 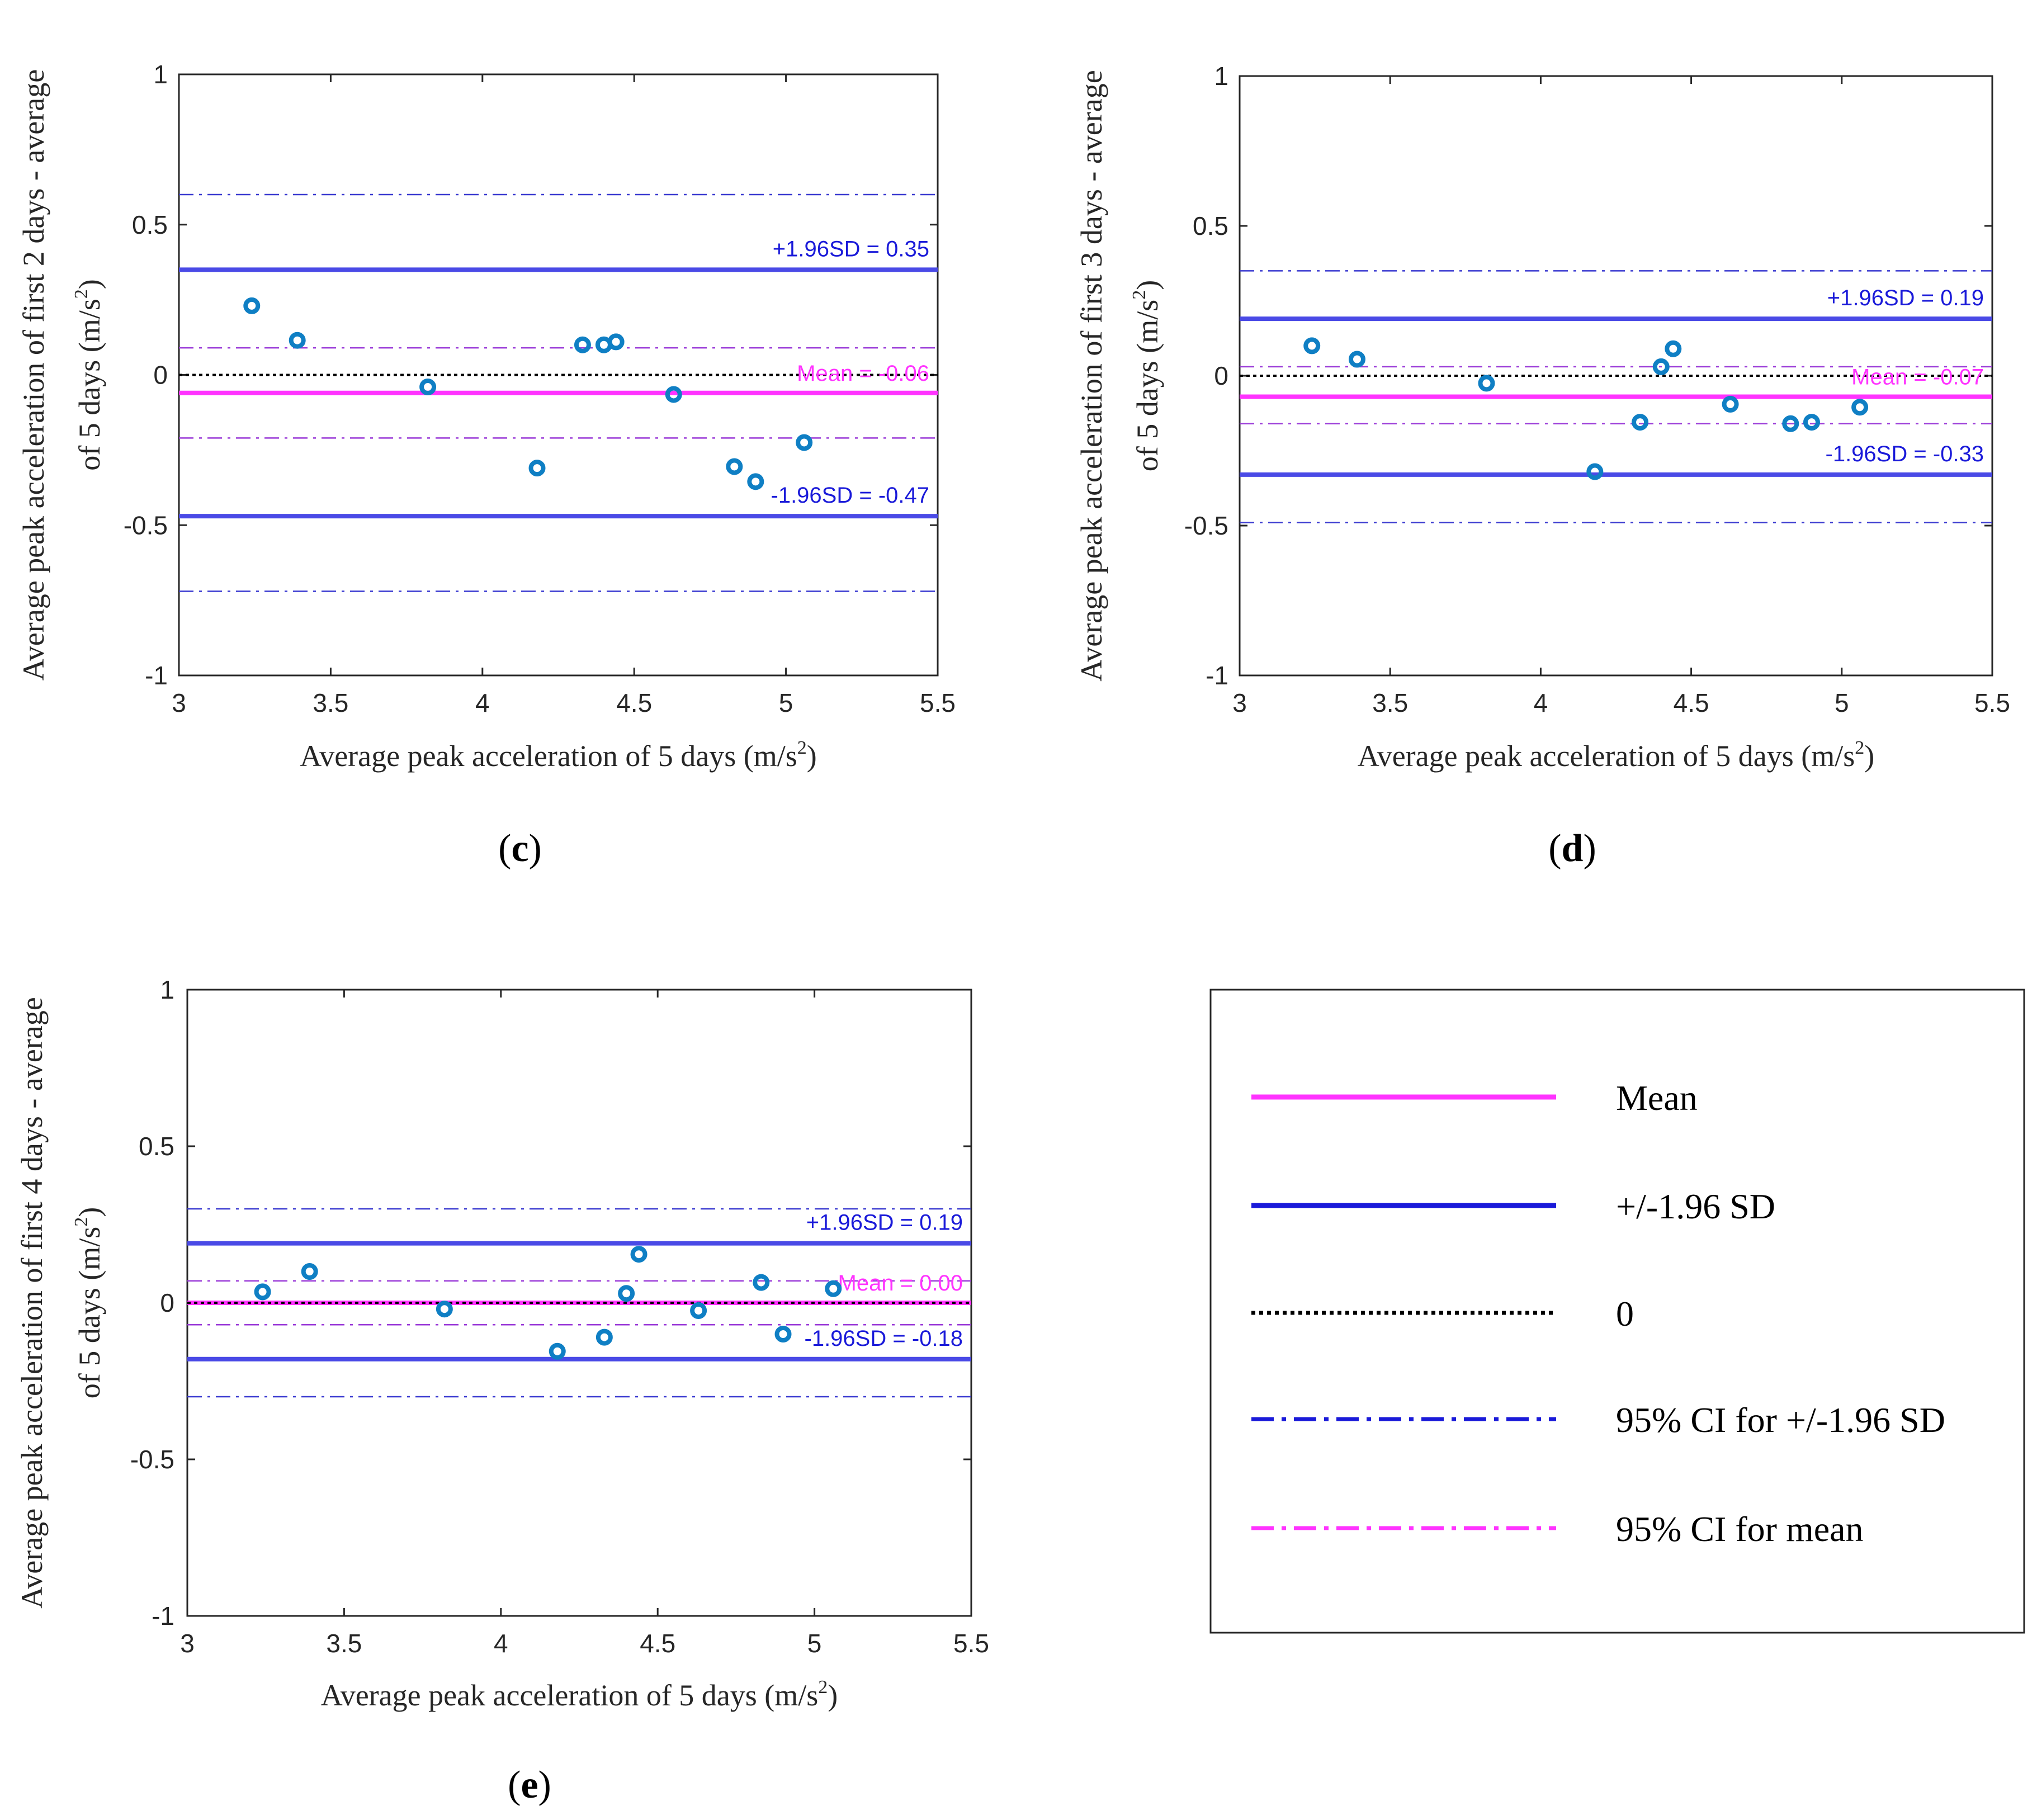 What do you see at coordinates (850, 495) in the screenshot?
I see `lower-sd-annotation: -1.96SD = -0.47` at bounding box center [850, 495].